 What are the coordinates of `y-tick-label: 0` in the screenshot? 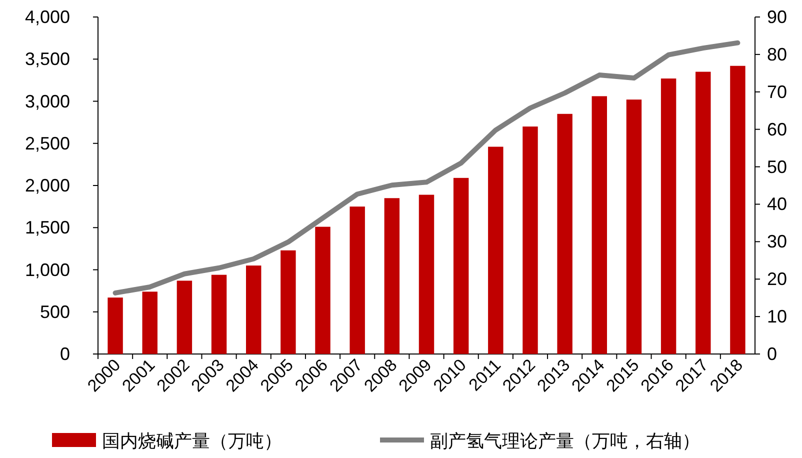 It's located at (65, 354).